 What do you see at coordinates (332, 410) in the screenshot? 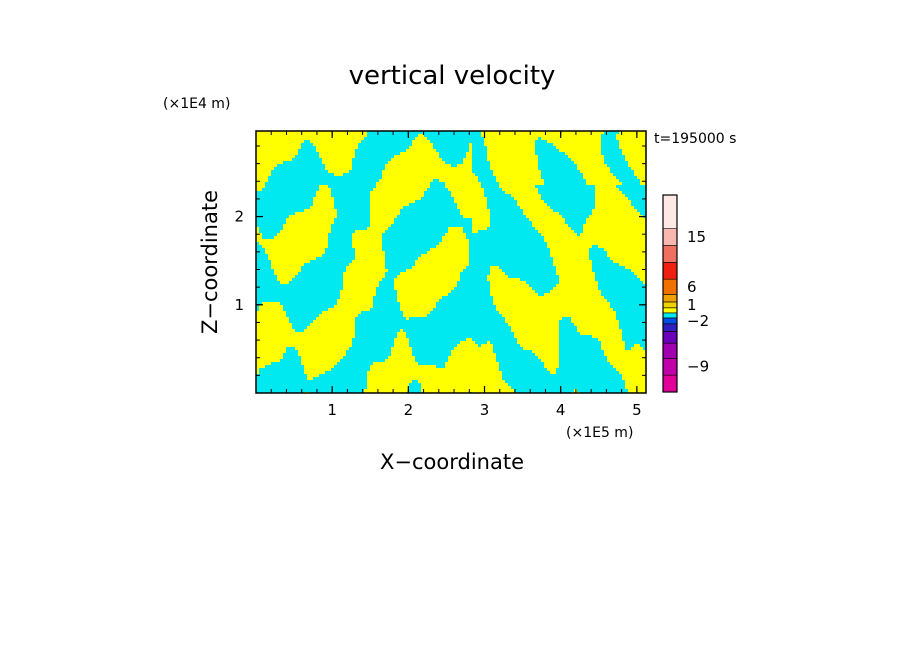
I see `x-tick-label: 1` at bounding box center [332, 410].